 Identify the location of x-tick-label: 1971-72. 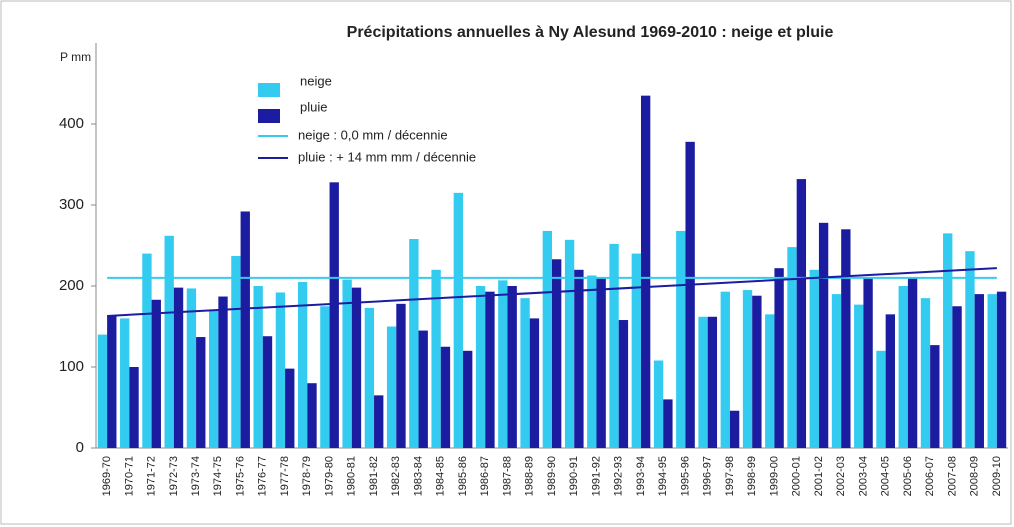
(152, 476).